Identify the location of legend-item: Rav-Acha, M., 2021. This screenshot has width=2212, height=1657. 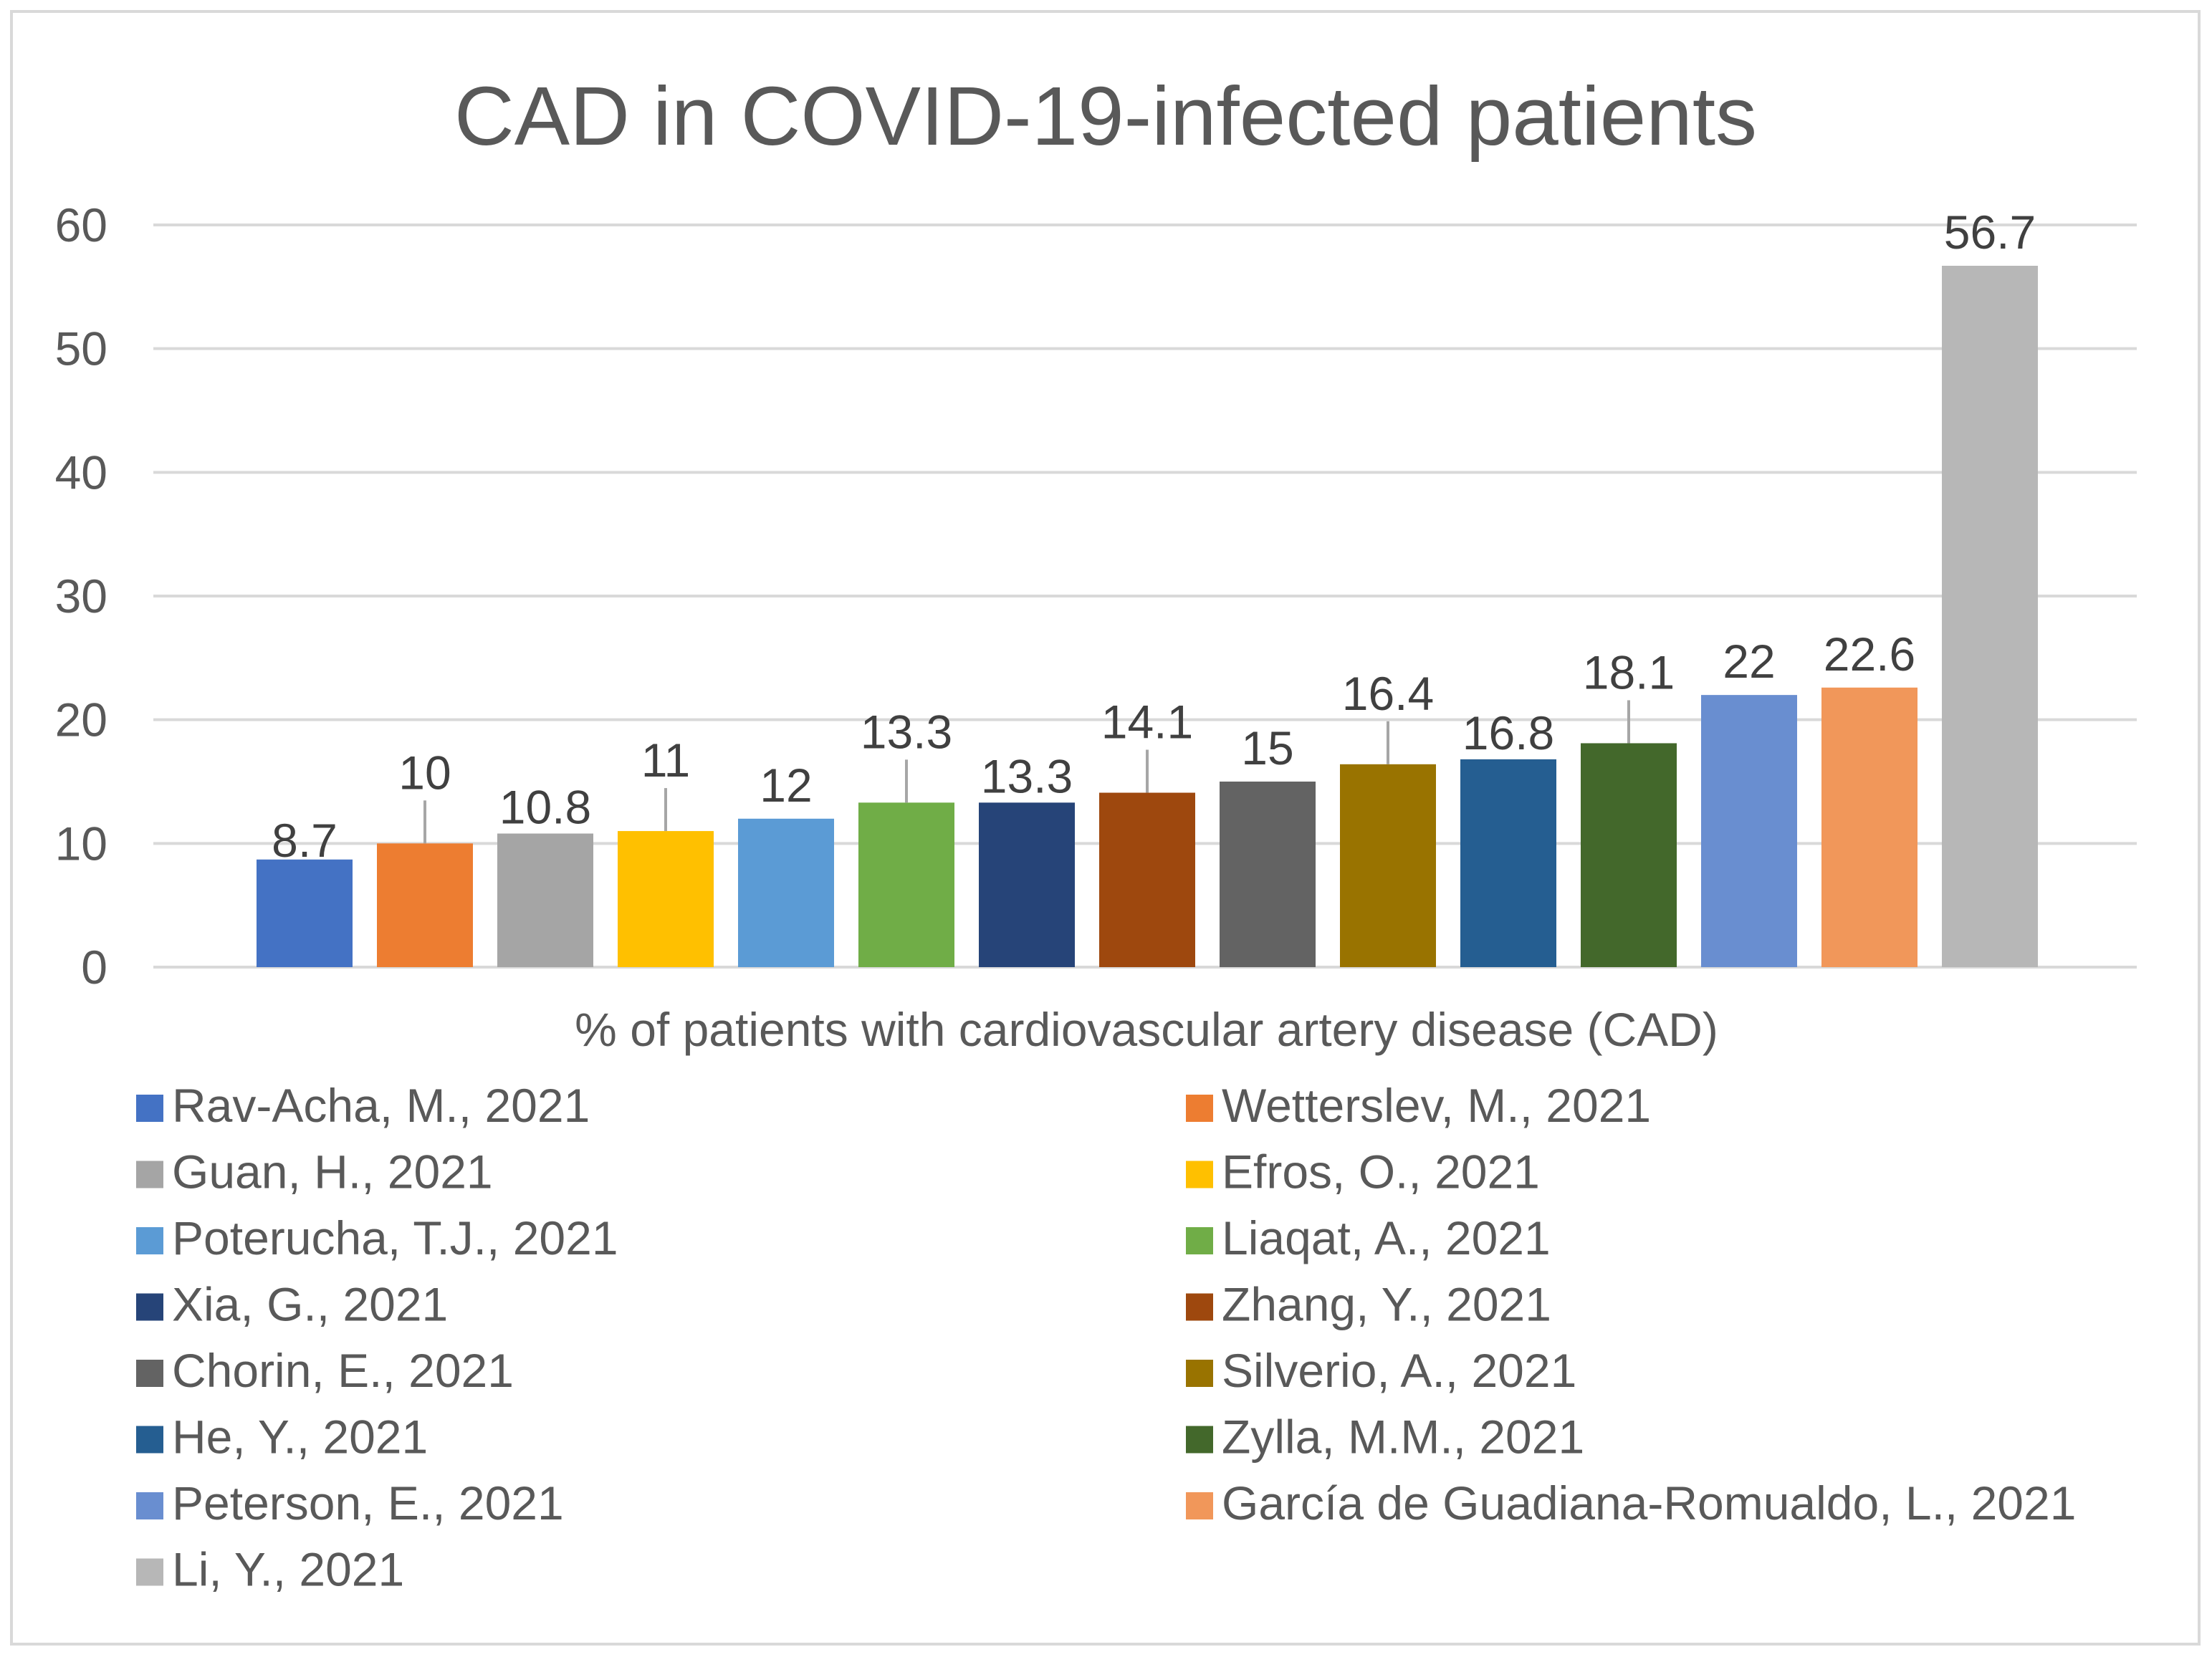
(363, 1106).